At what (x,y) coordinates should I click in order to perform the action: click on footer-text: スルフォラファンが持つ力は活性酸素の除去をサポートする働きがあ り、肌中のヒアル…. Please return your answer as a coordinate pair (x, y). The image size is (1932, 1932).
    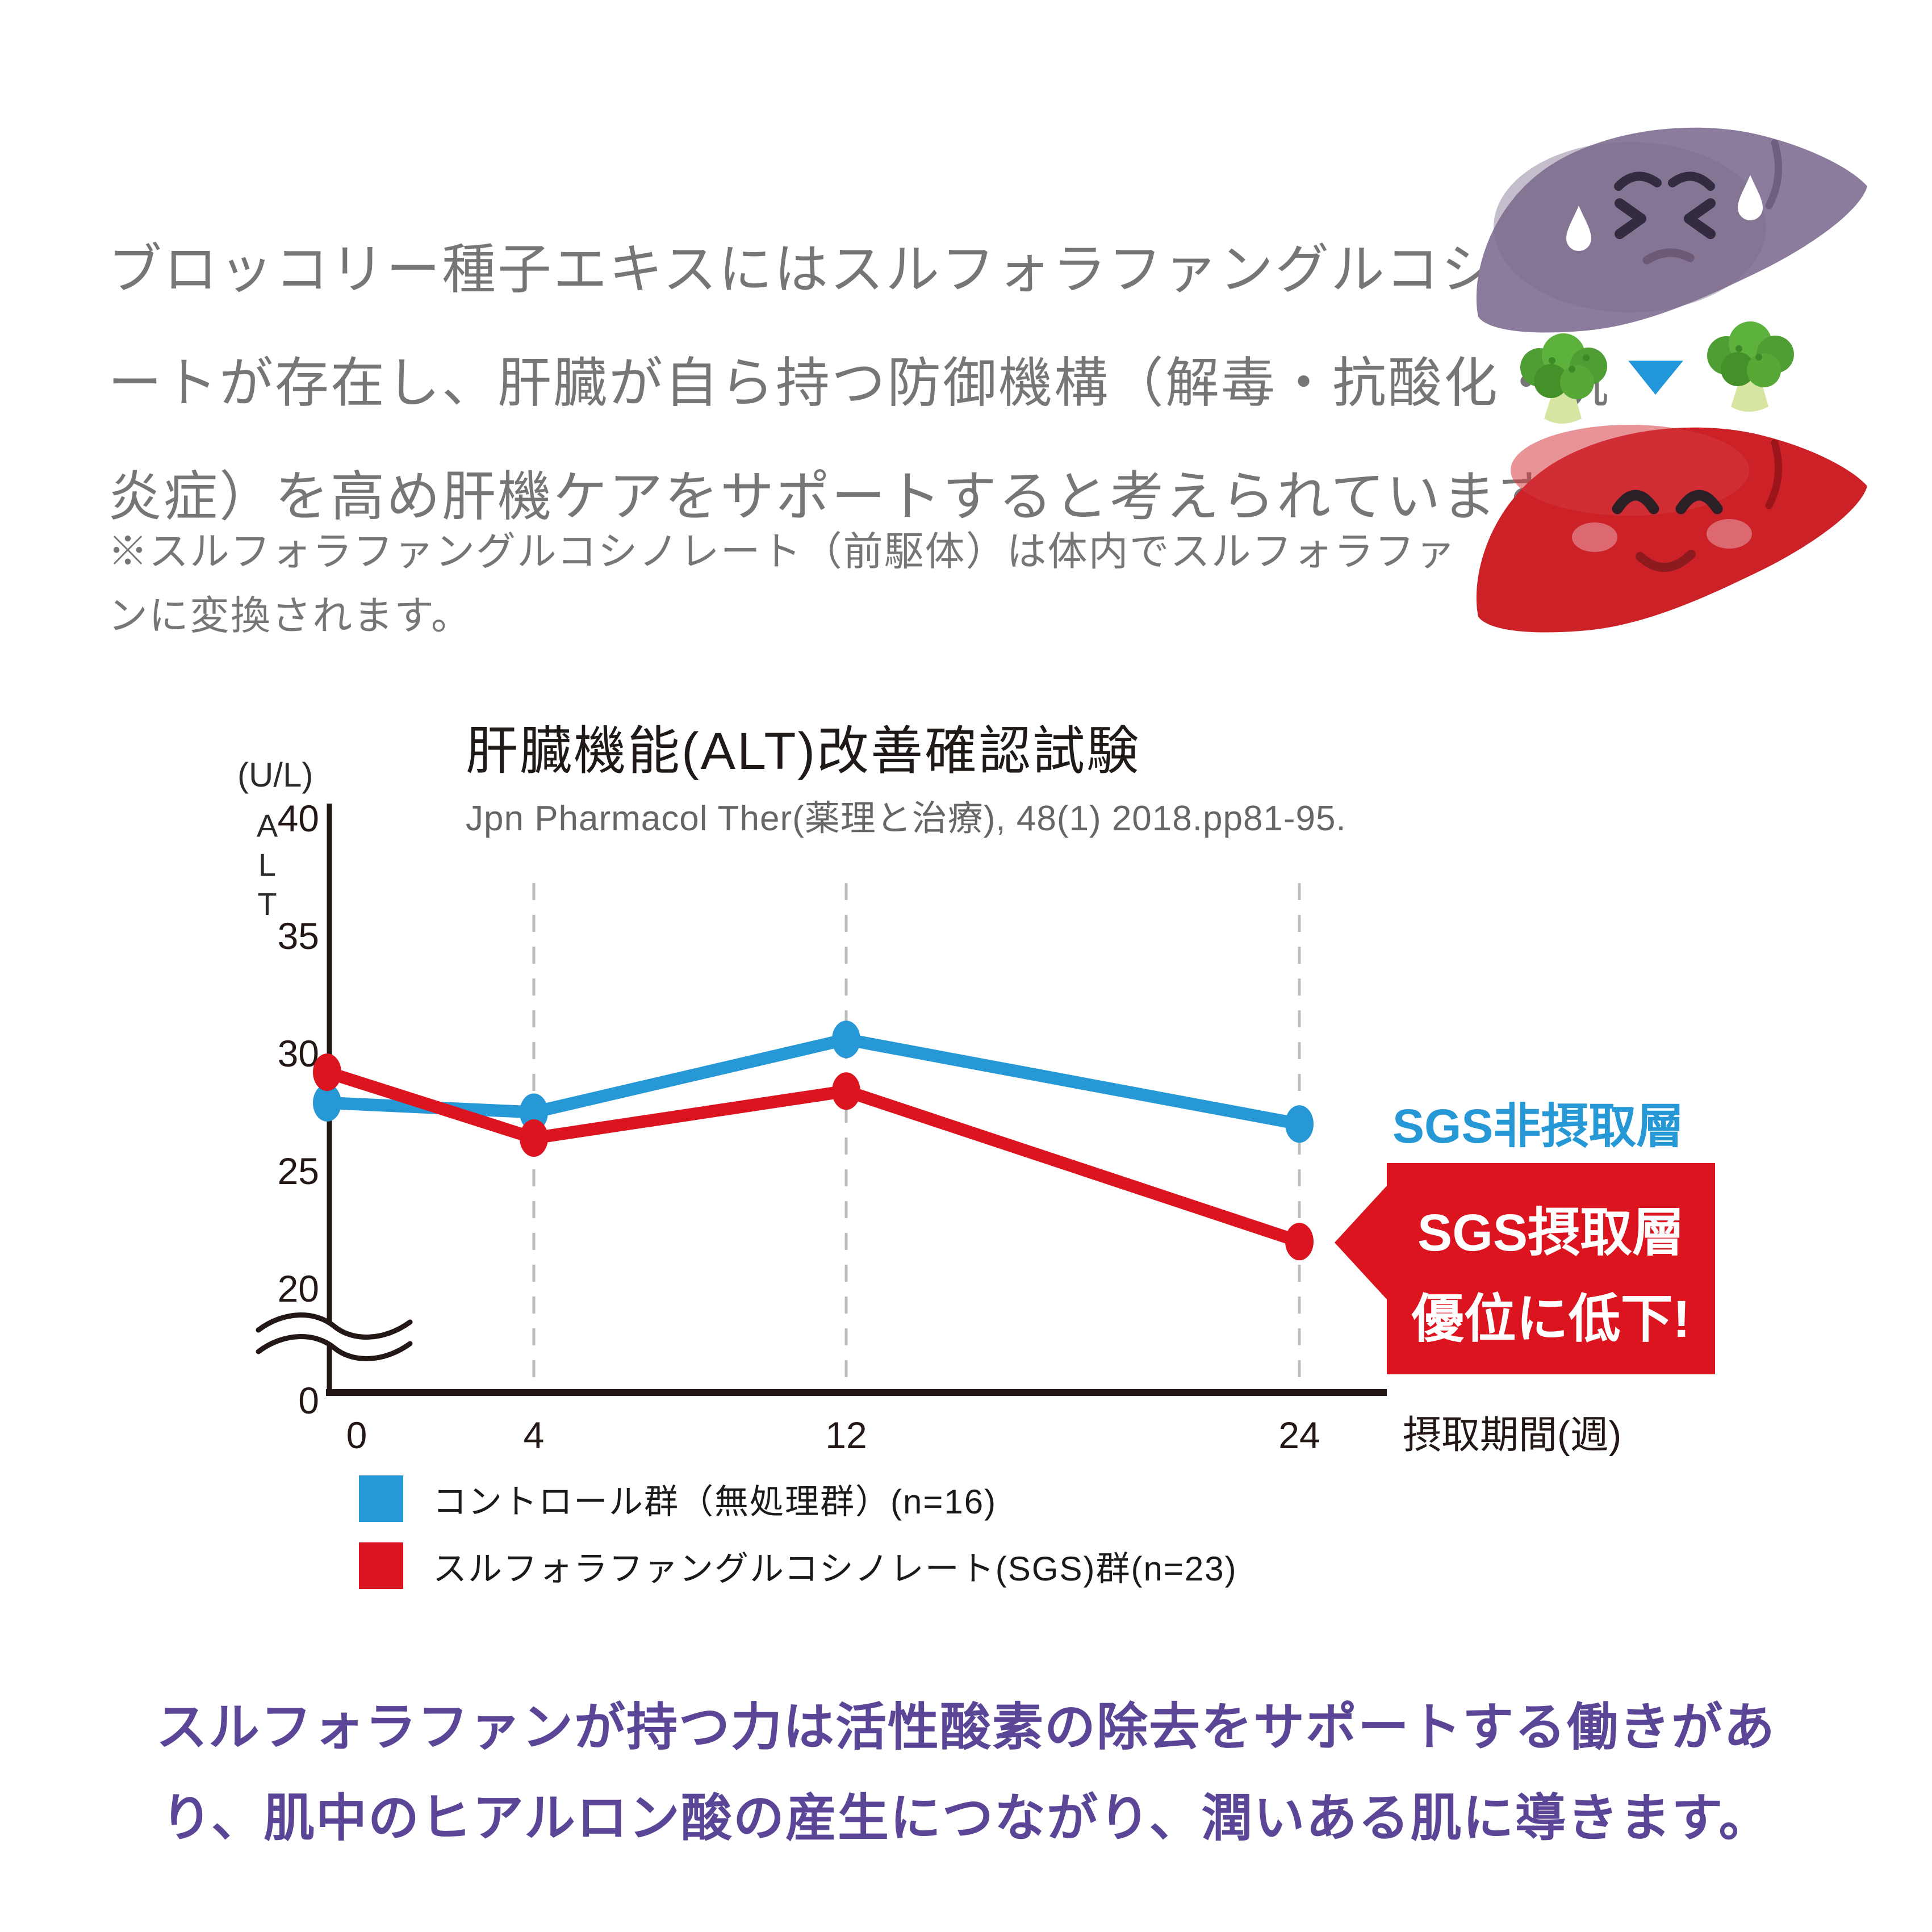
    Looking at the image, I should click on (966, 1773).